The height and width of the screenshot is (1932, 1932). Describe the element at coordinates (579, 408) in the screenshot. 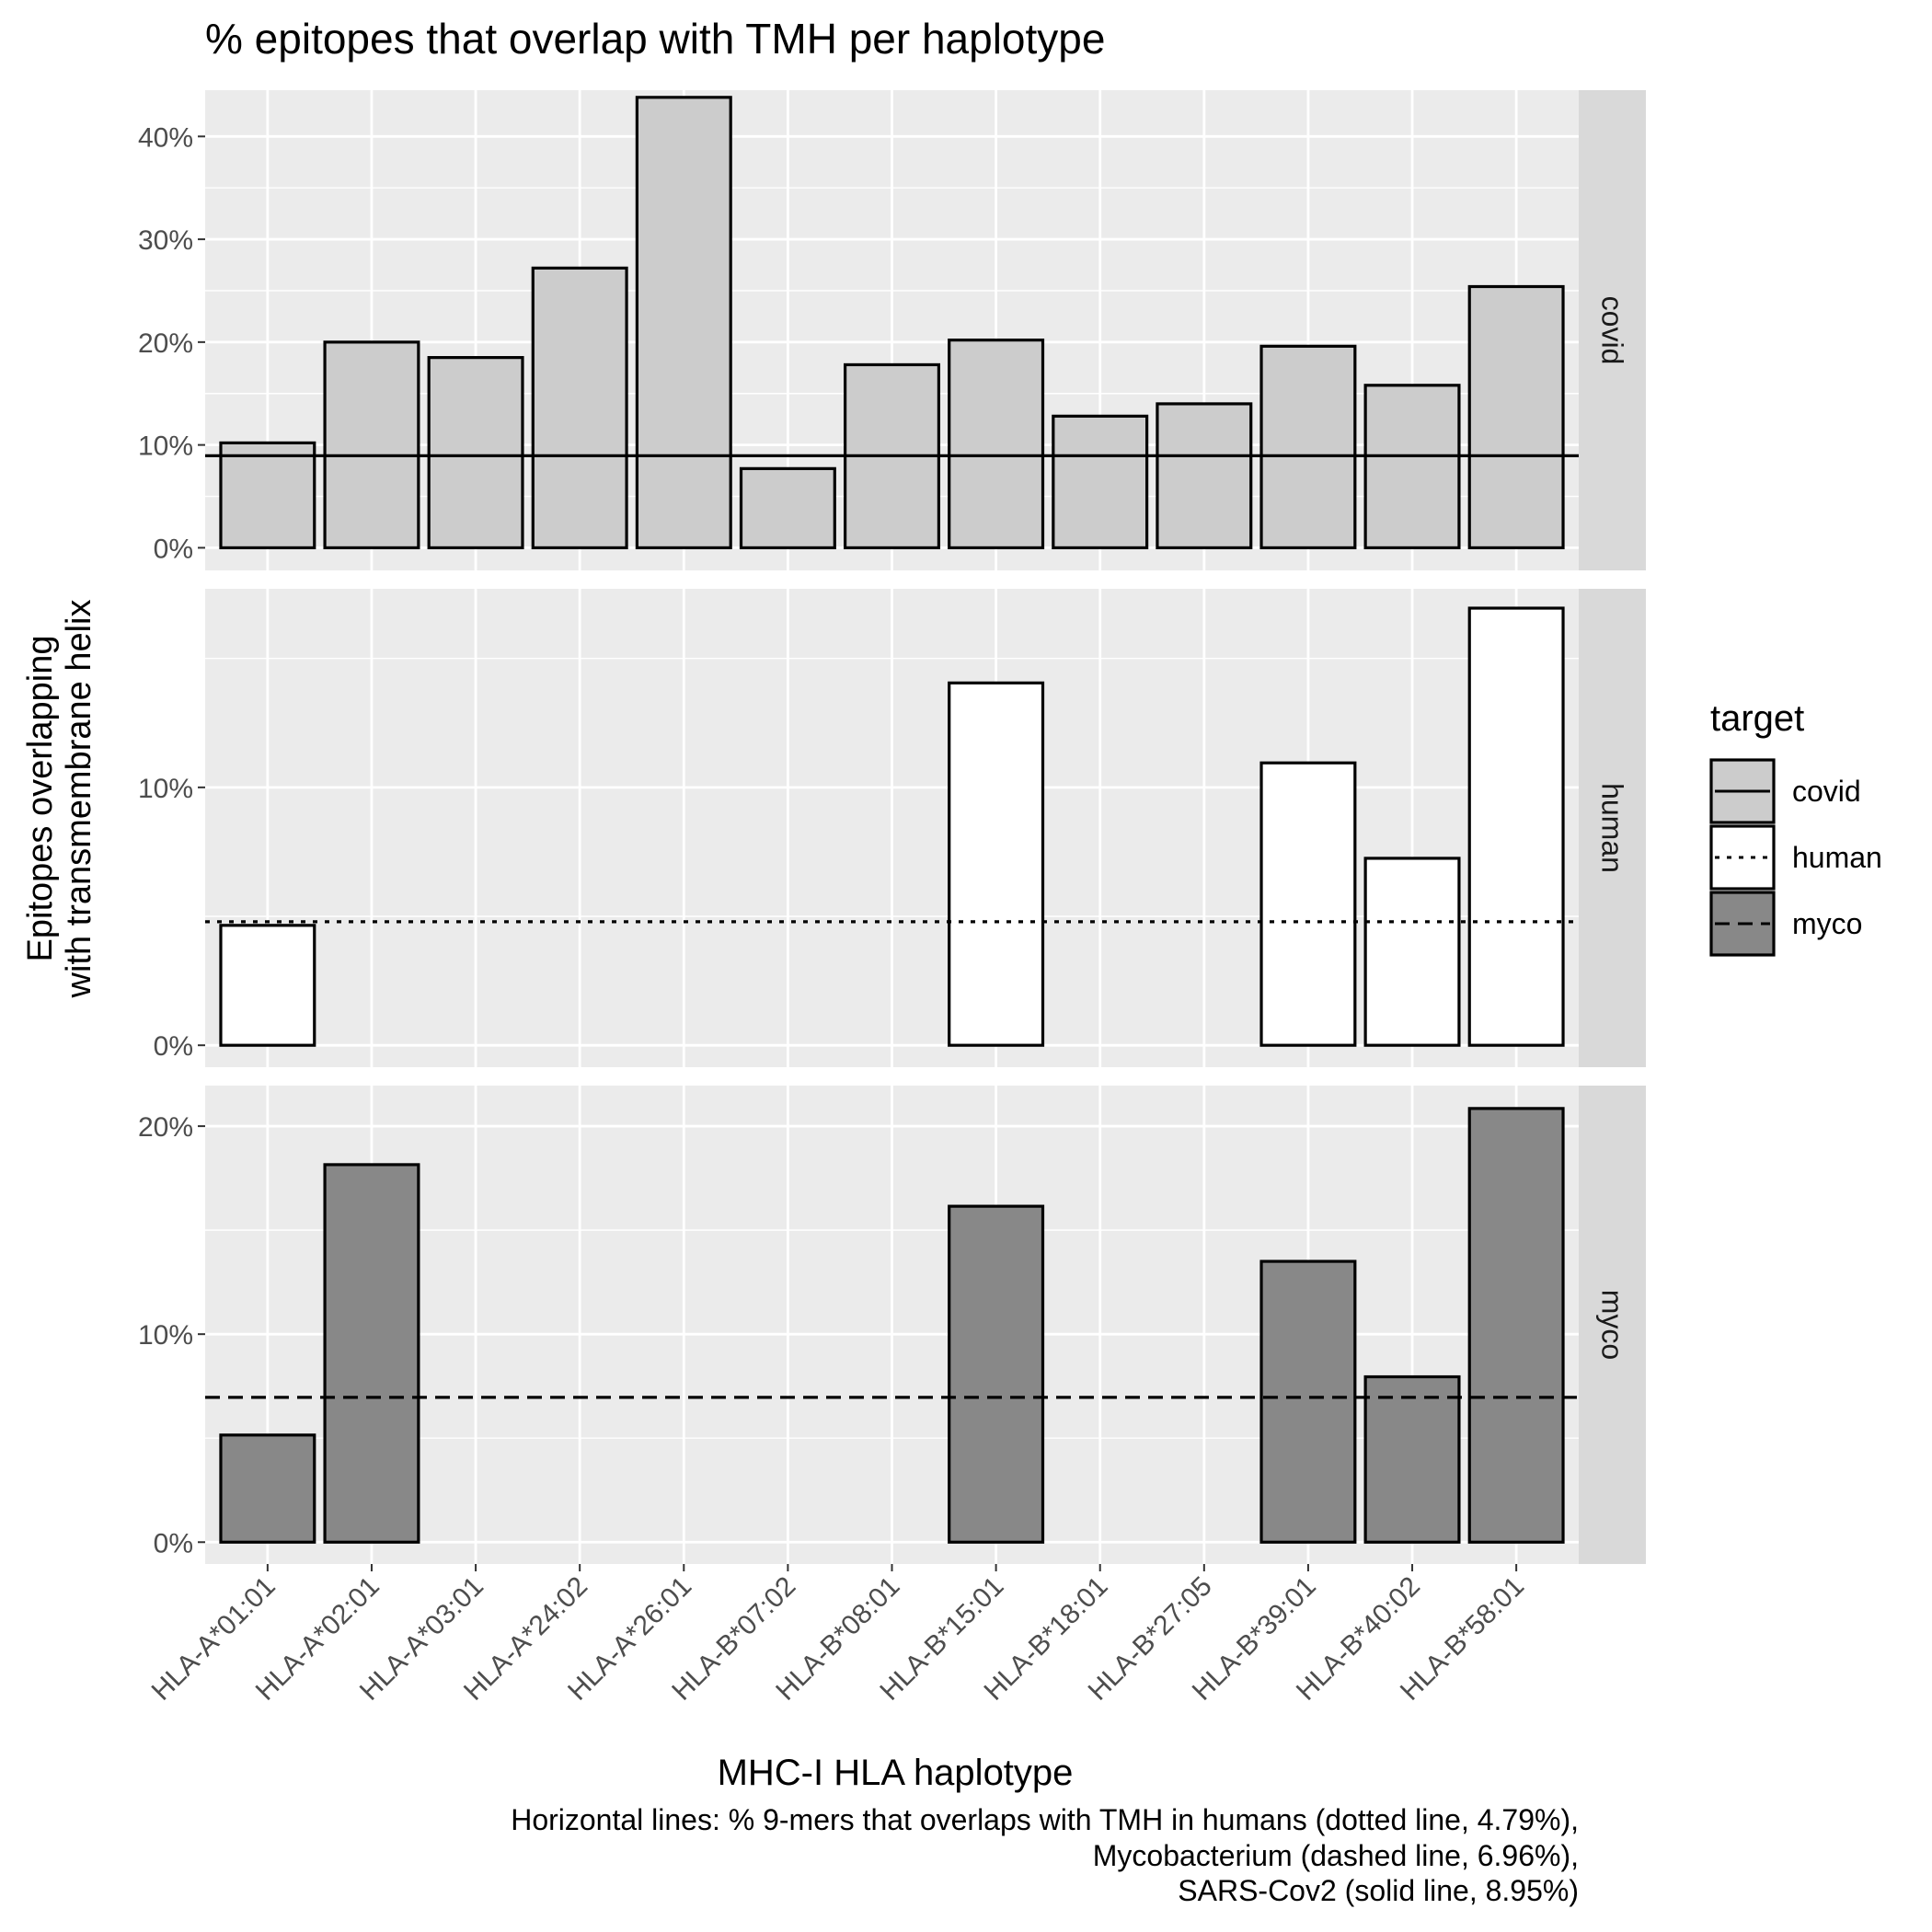

I see `bar-covid-HLA-A*24:02` at that location.